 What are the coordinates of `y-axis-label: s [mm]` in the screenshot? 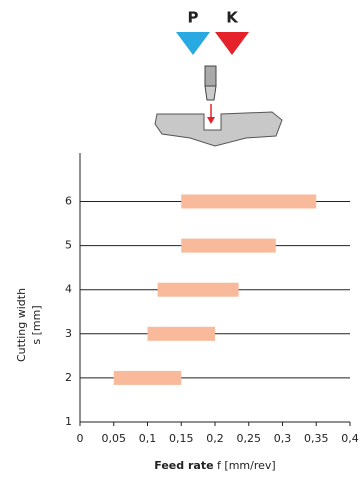 It's located at (36, 324).